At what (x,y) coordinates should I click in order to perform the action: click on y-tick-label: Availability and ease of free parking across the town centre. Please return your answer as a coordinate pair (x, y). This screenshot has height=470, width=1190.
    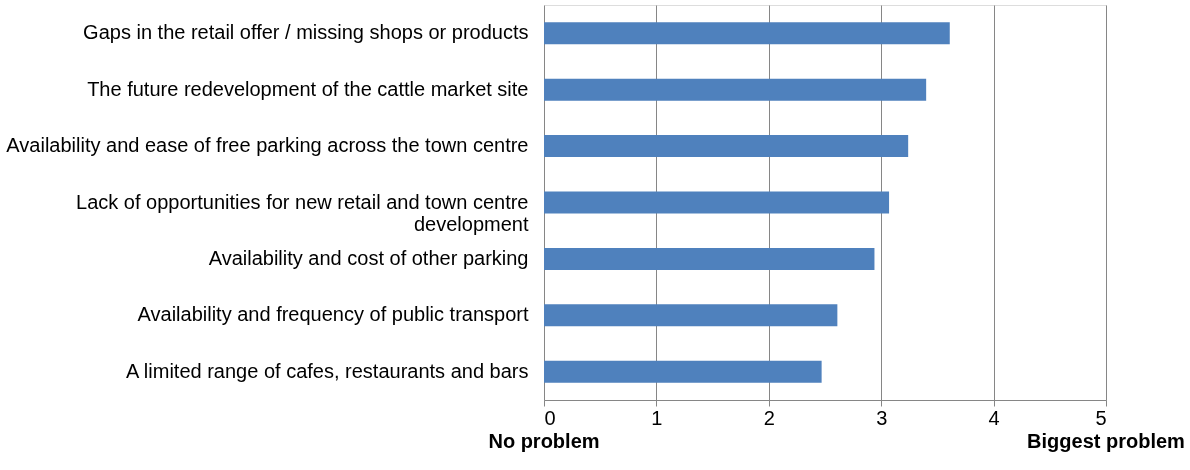
    Looking at the image, I should click on (267, 145).